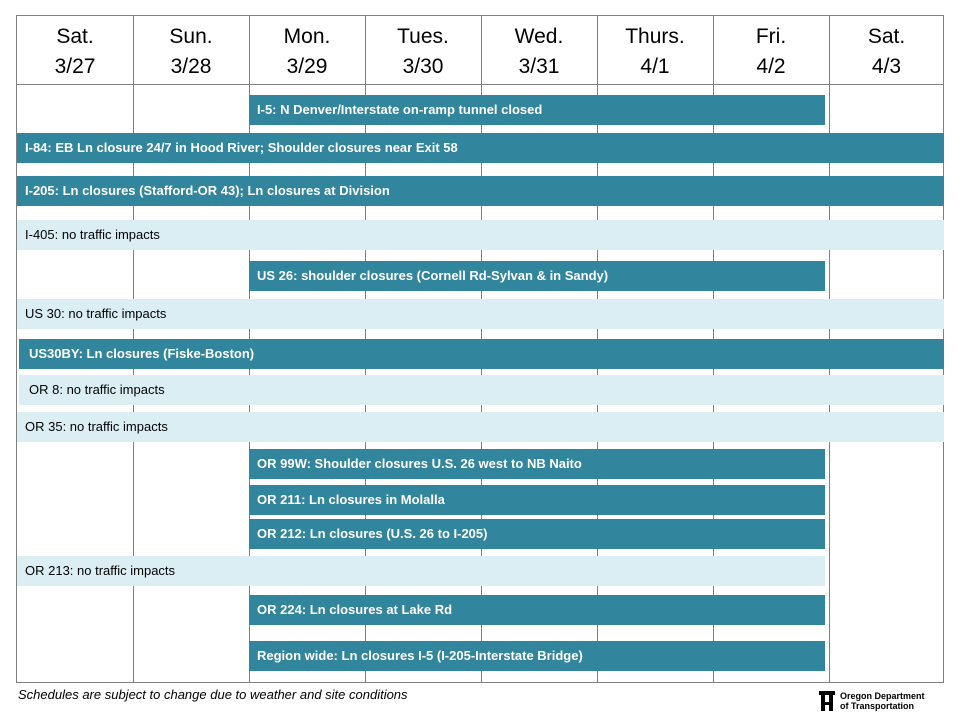  I want to click on day-header: Sun. 3/28, so click(191, 50).